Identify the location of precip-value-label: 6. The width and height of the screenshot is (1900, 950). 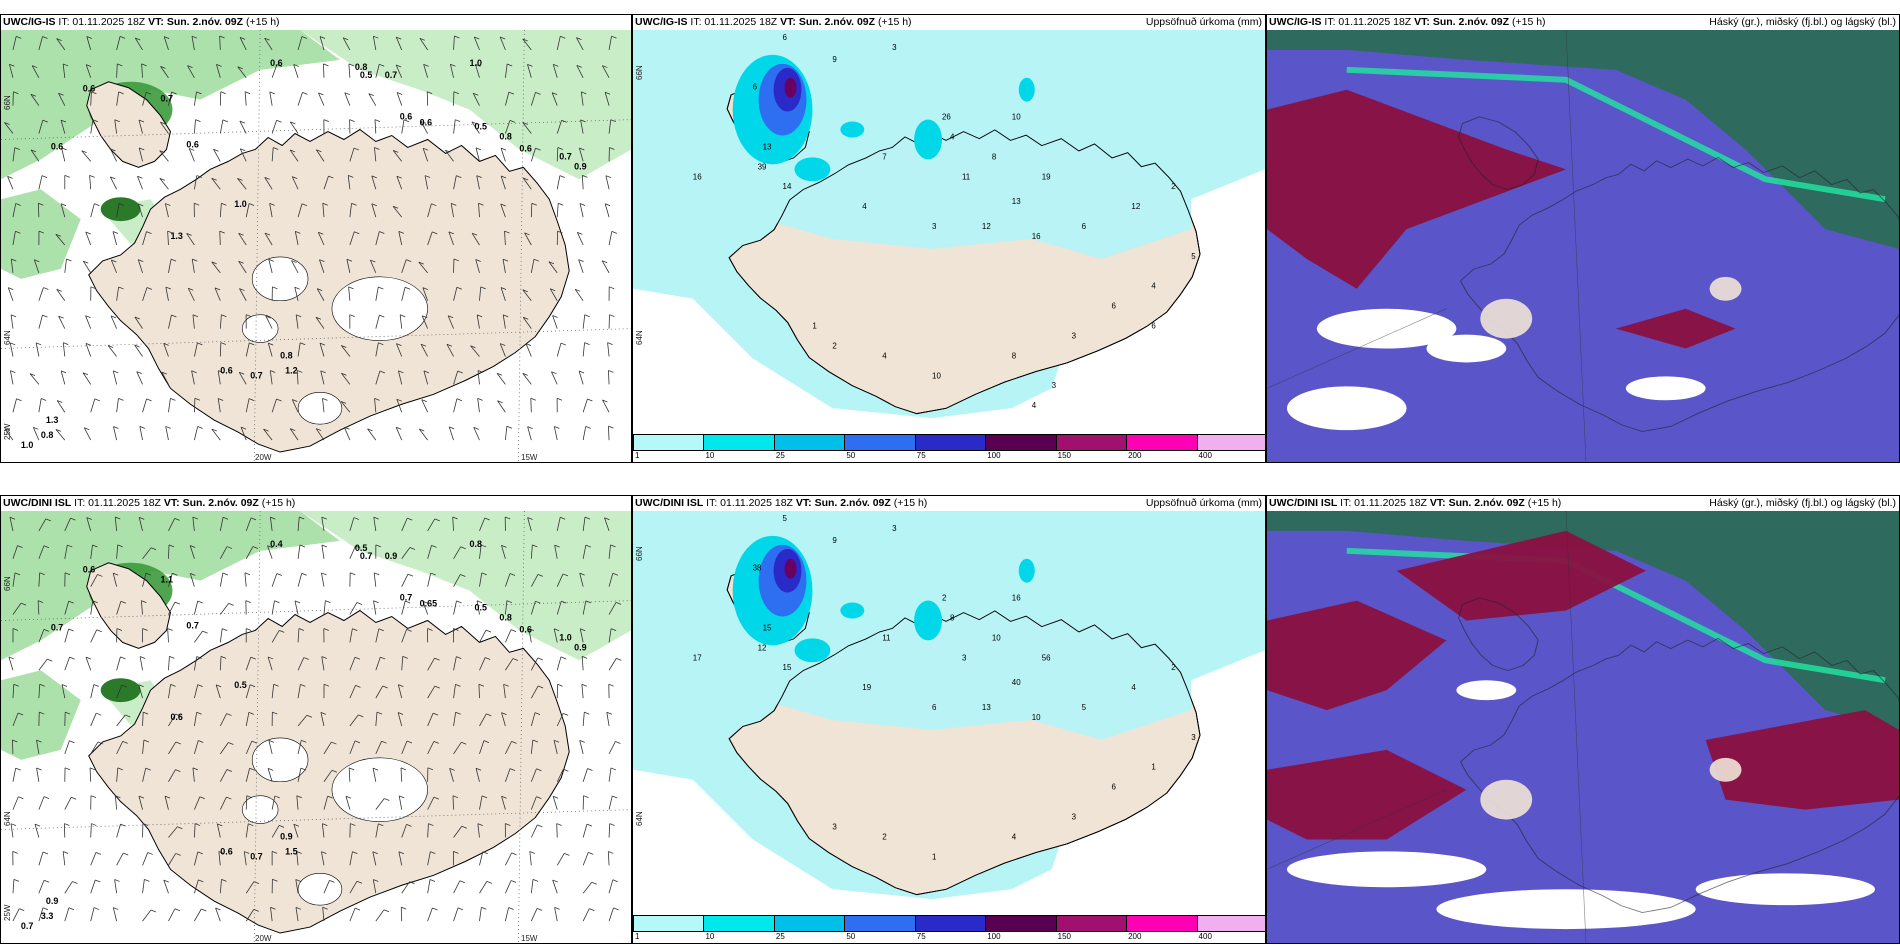
(785, 37).